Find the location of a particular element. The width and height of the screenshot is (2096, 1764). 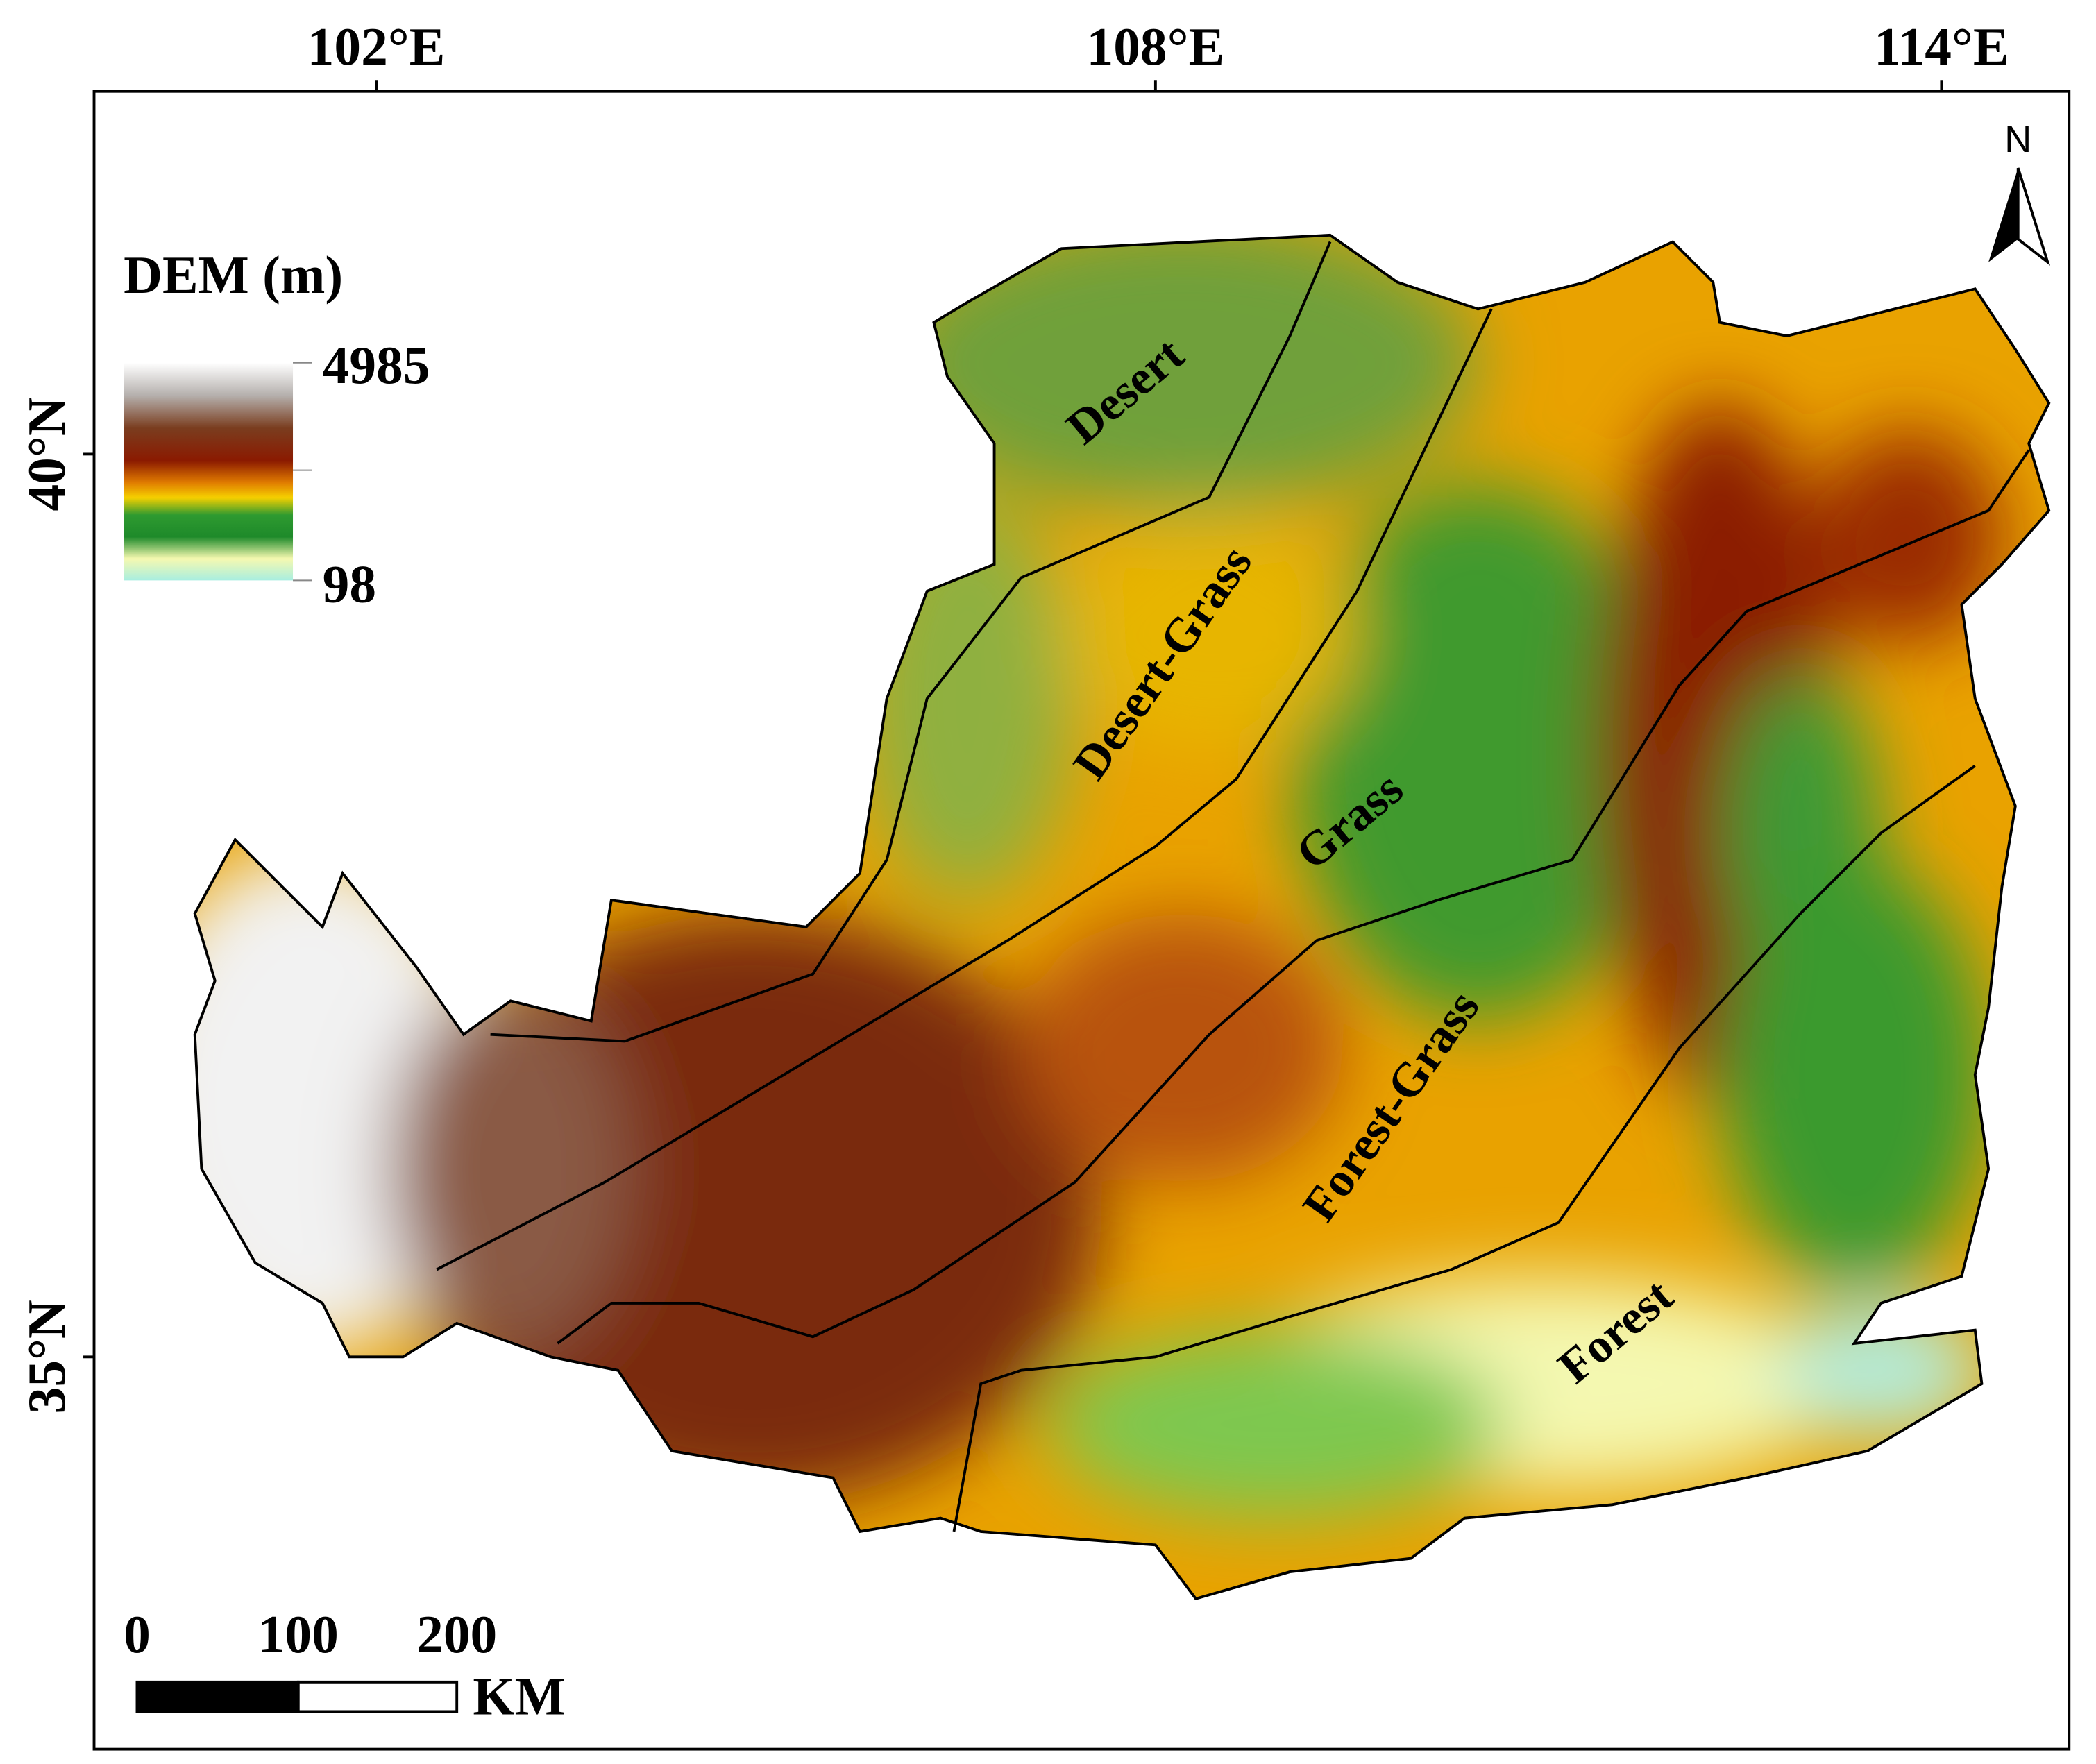

legend-title: DEM (m) is located at coordinates (233, 275).